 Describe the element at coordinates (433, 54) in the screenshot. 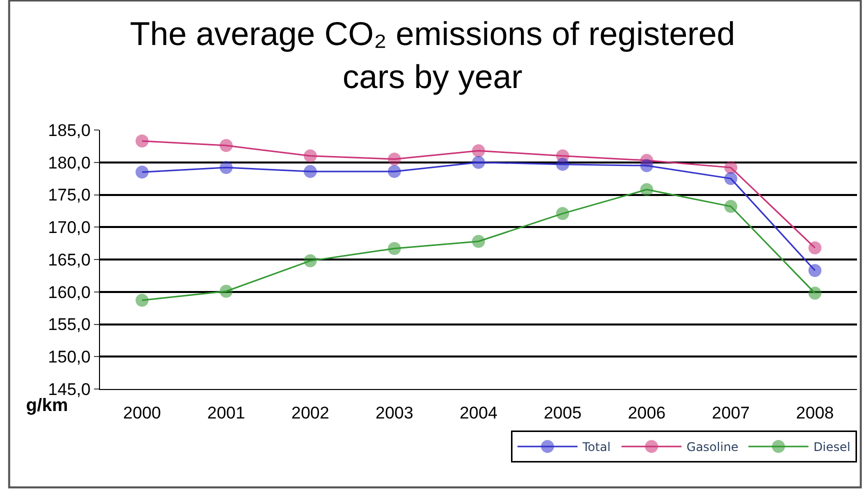

I see `chart-title: The average CO₂ emissions of registered cars by year` at that location.